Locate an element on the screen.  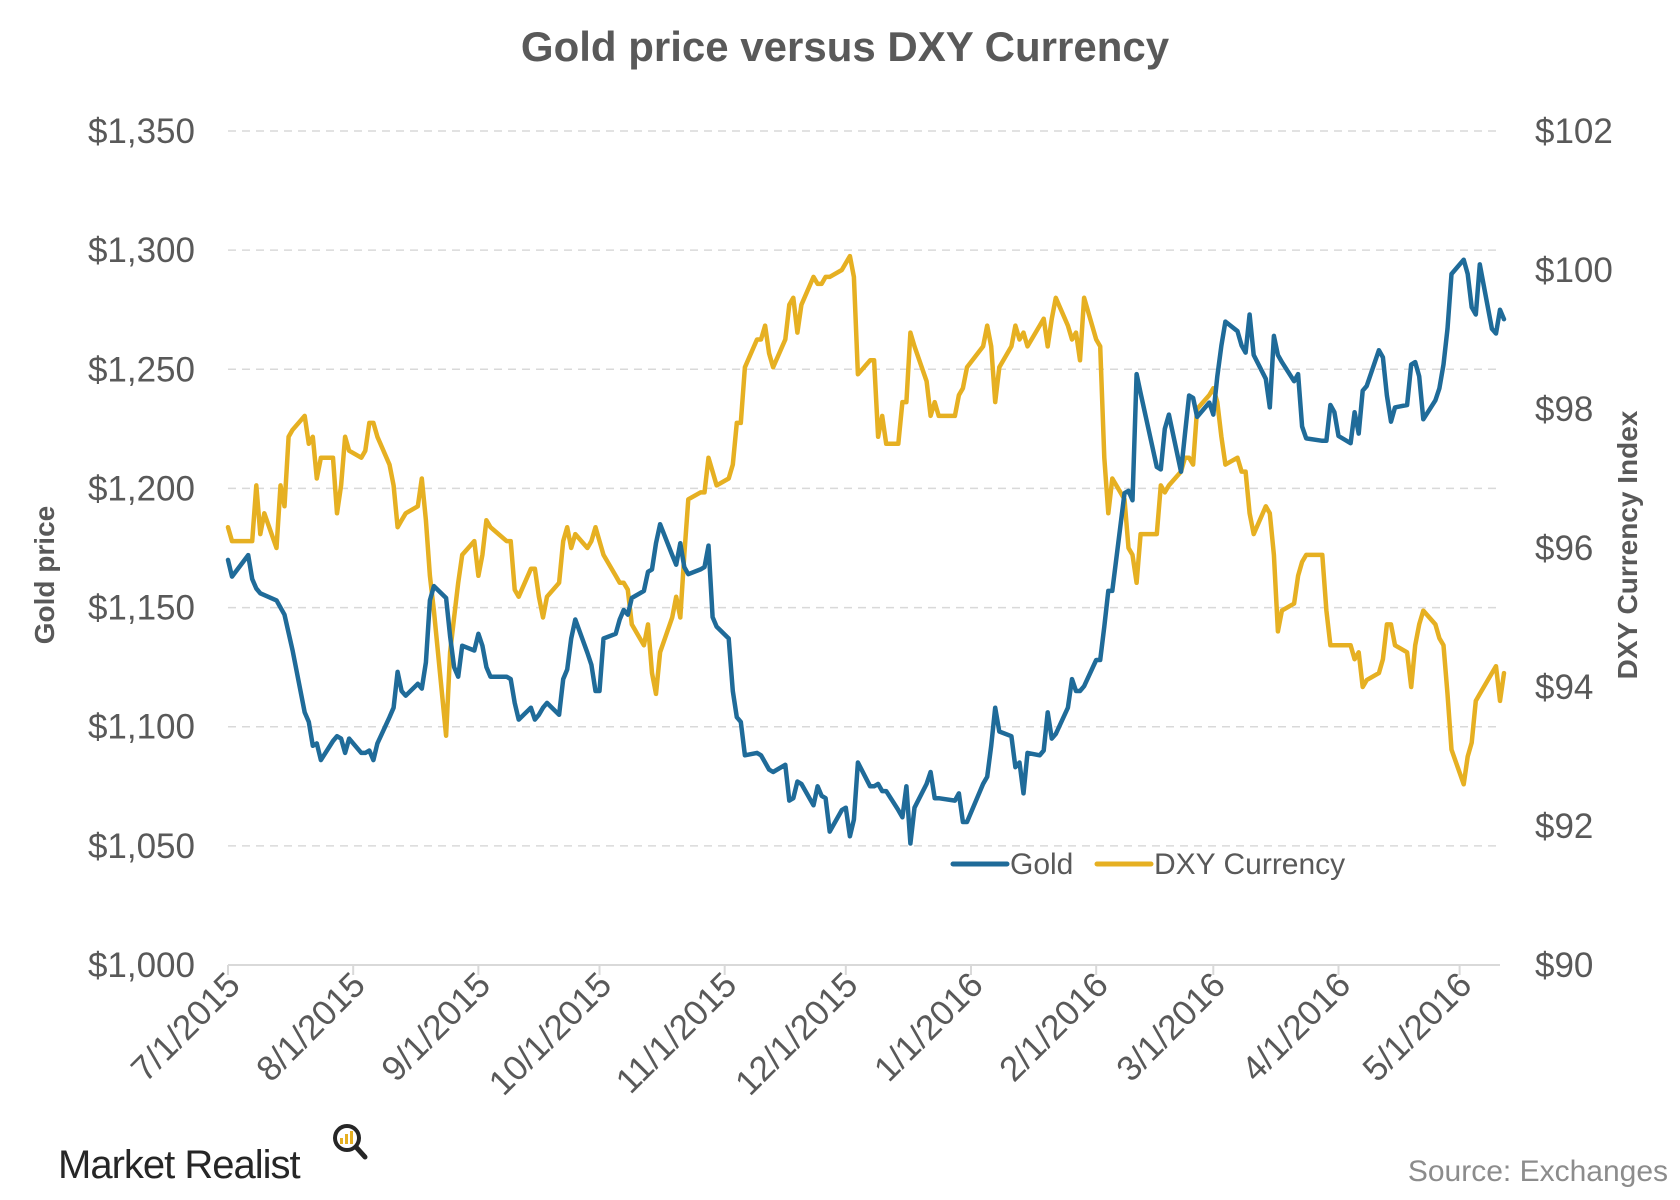
x-tick-label: 1/1/2016 is located at coordinates (929, 1027).